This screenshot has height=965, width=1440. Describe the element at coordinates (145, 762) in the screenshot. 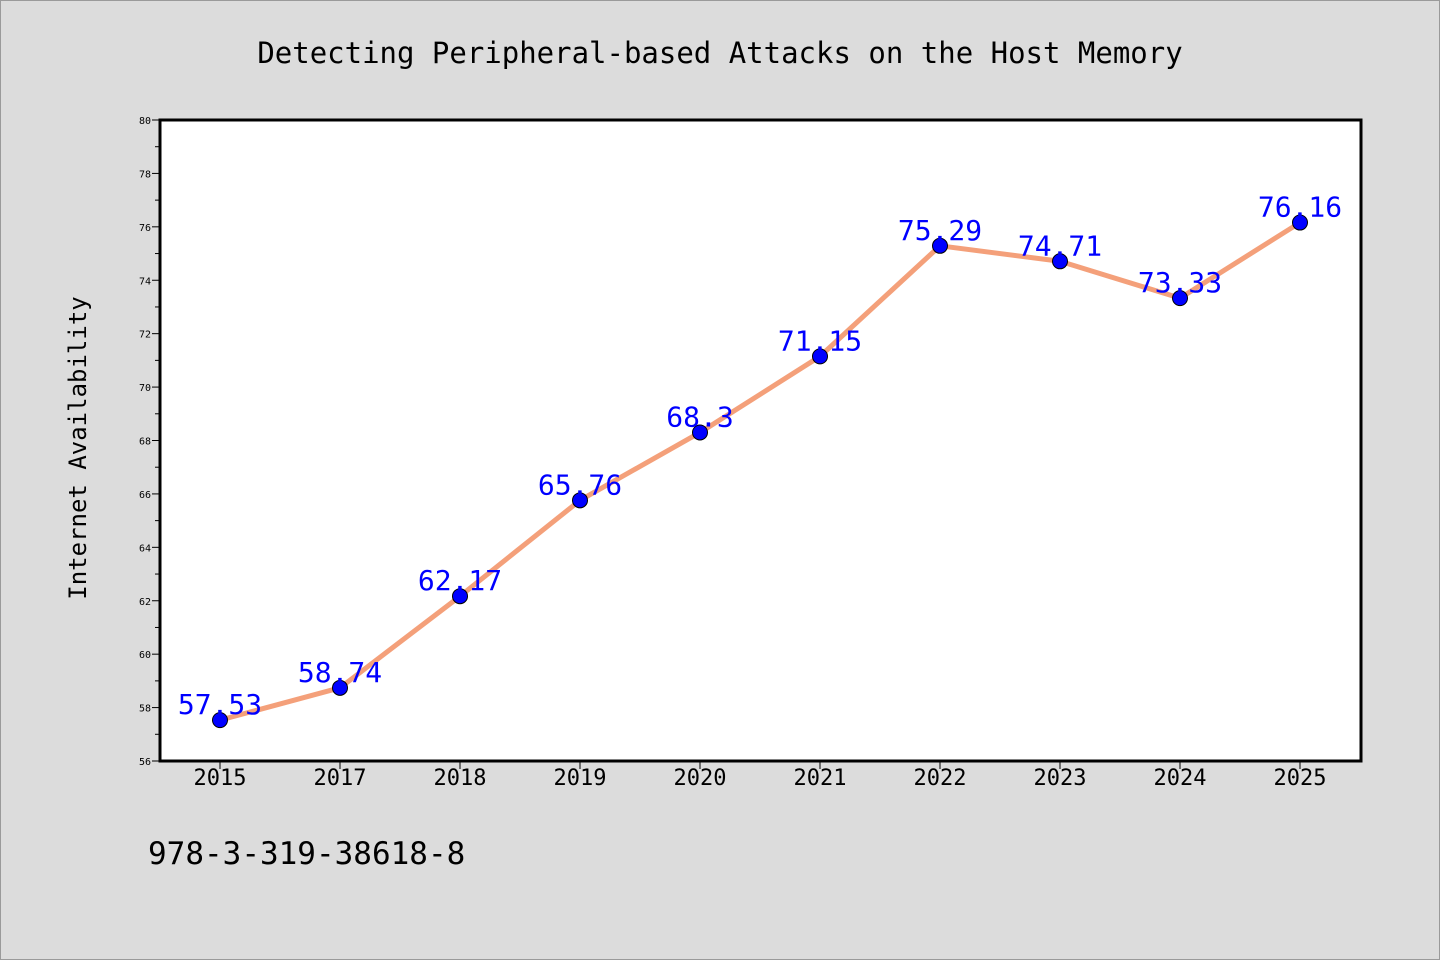

I see `y-tick-label: 56` at that location.